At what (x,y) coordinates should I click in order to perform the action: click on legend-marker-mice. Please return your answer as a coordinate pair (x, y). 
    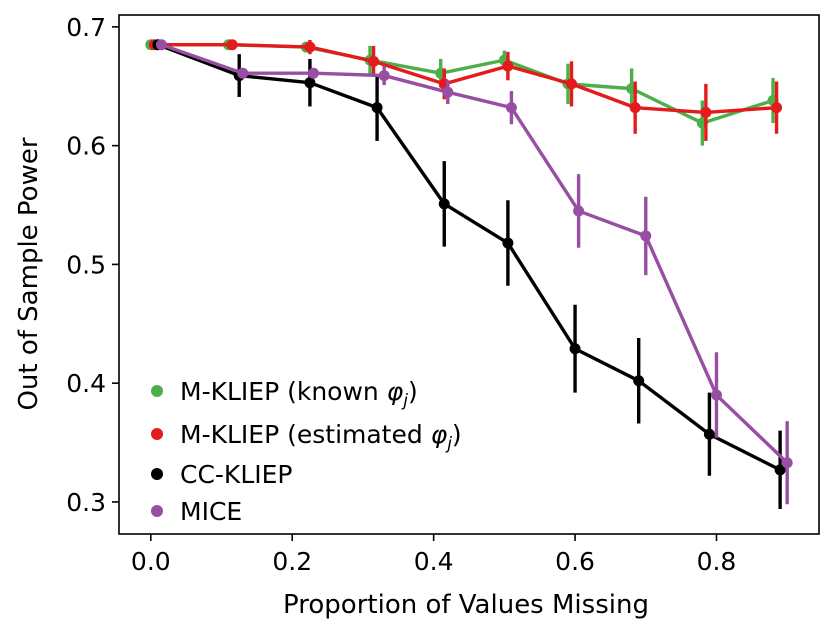
    Looking at the image, I should click on (157, 511).